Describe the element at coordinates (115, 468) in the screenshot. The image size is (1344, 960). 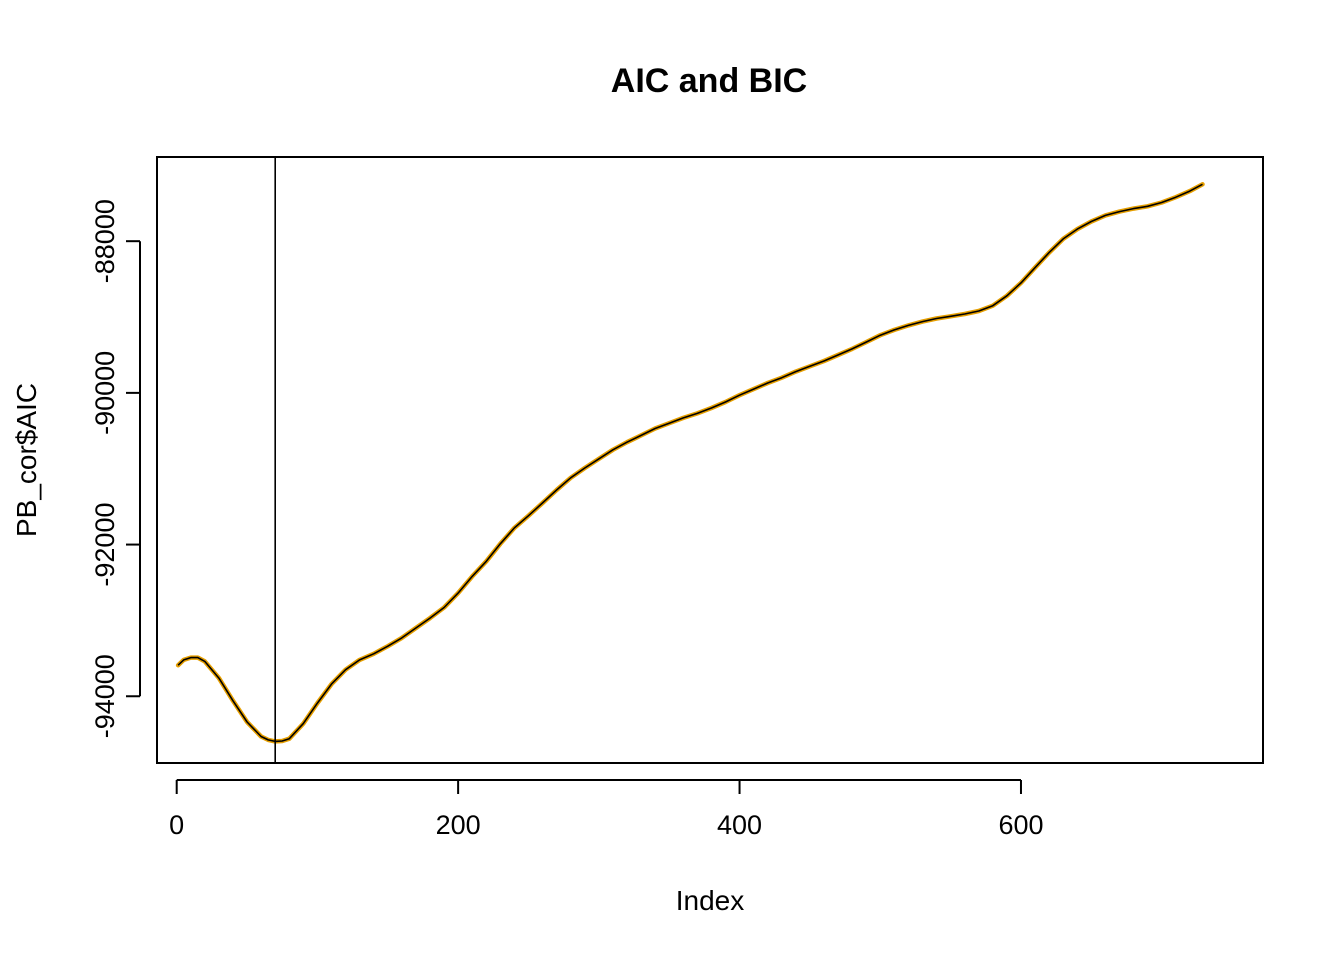
I see `y-axis: -94000 -92000 -90000 -88000` at that location.